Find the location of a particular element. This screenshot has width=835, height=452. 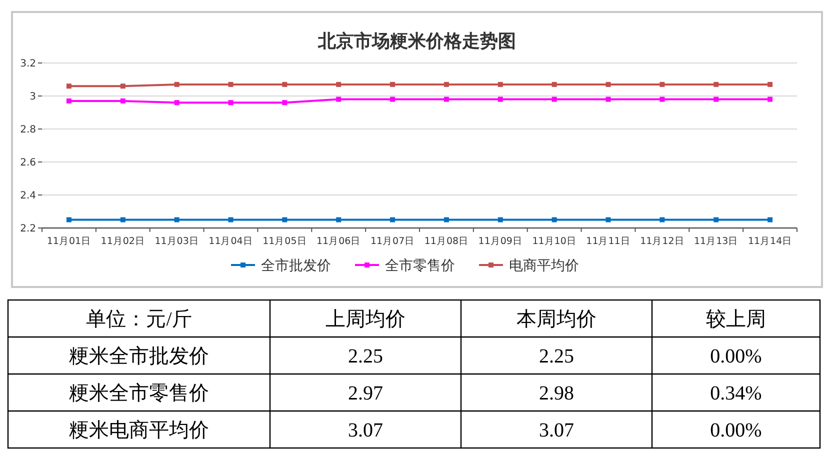

x-tick-label: 11月06日 is located at coordinates (338, 241).